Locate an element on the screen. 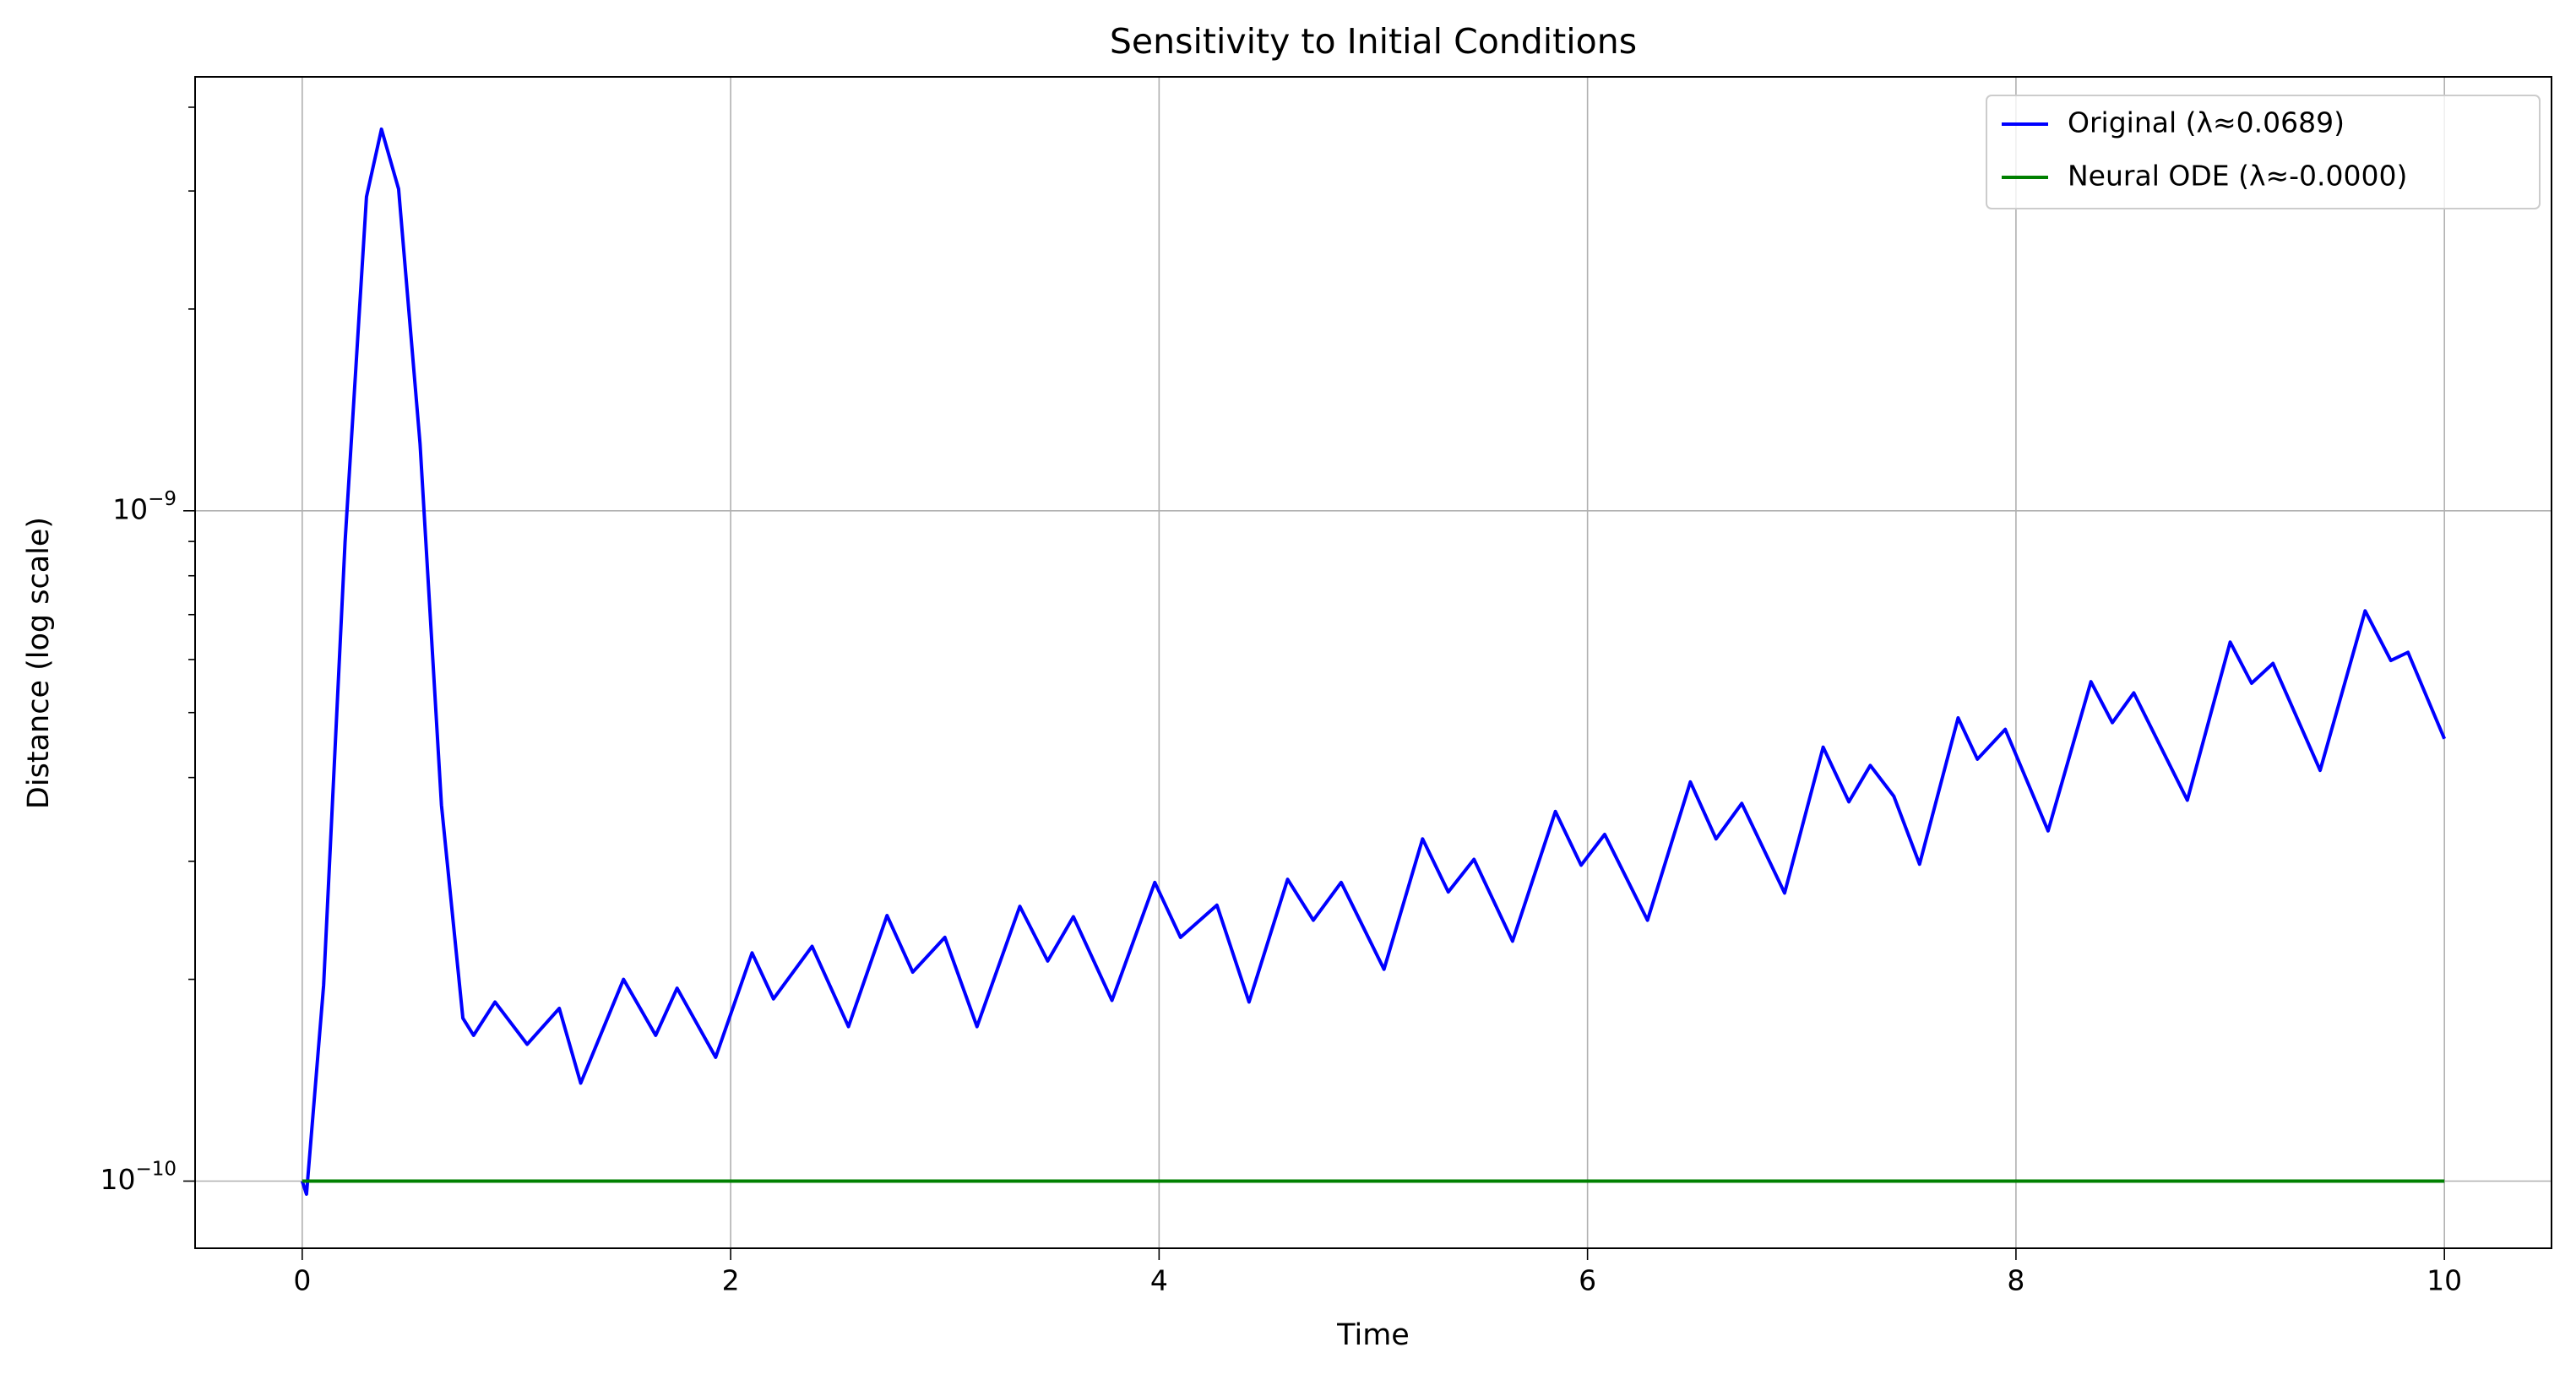  legend-label: Original (λ≈0.0689) is located at coordinates (2206, 122).